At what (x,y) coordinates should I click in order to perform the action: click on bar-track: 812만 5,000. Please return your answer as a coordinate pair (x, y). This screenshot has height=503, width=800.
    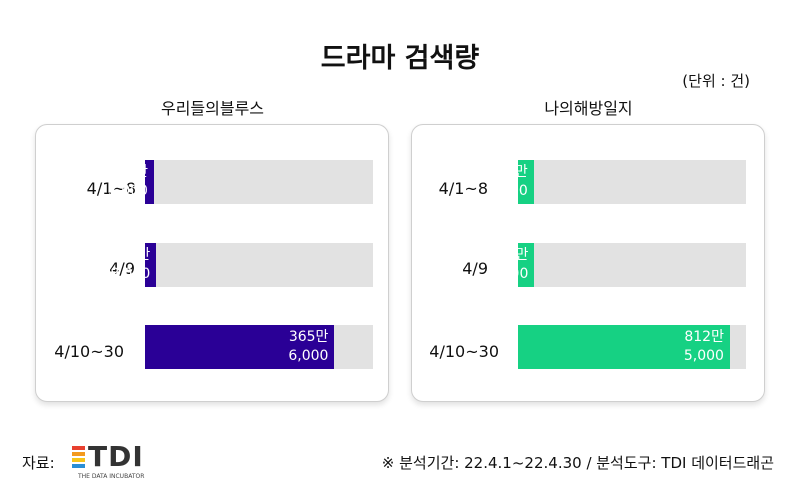
    Looking at the image, I should click on (632, 347).